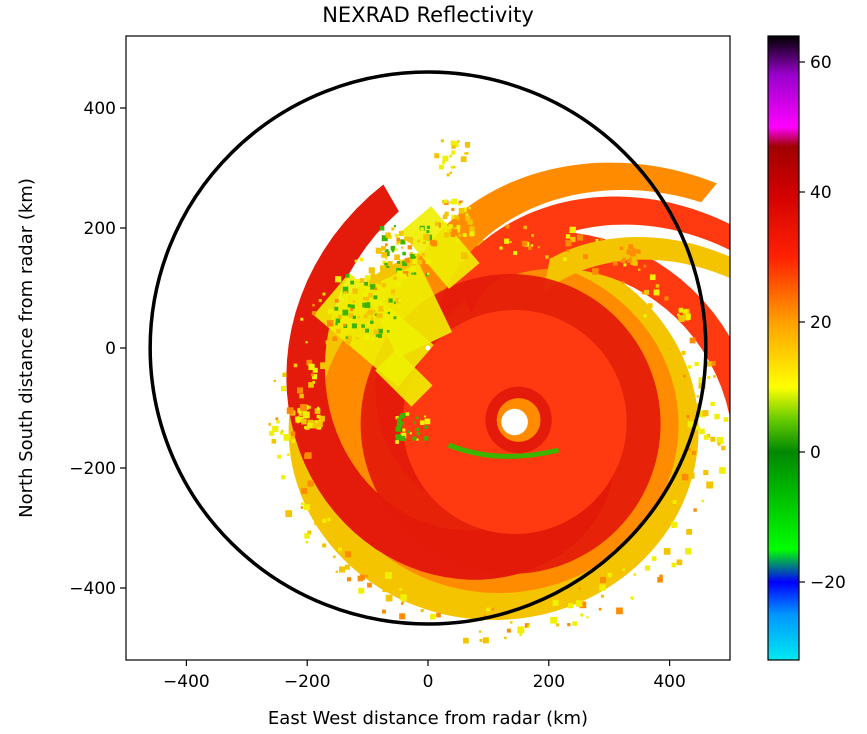 This screenshot has height=734, width=867. Describe the element at coordinates (97, 349) in the screenshot. I see `y-axis-ticks: 4002000−200−400` at that location.